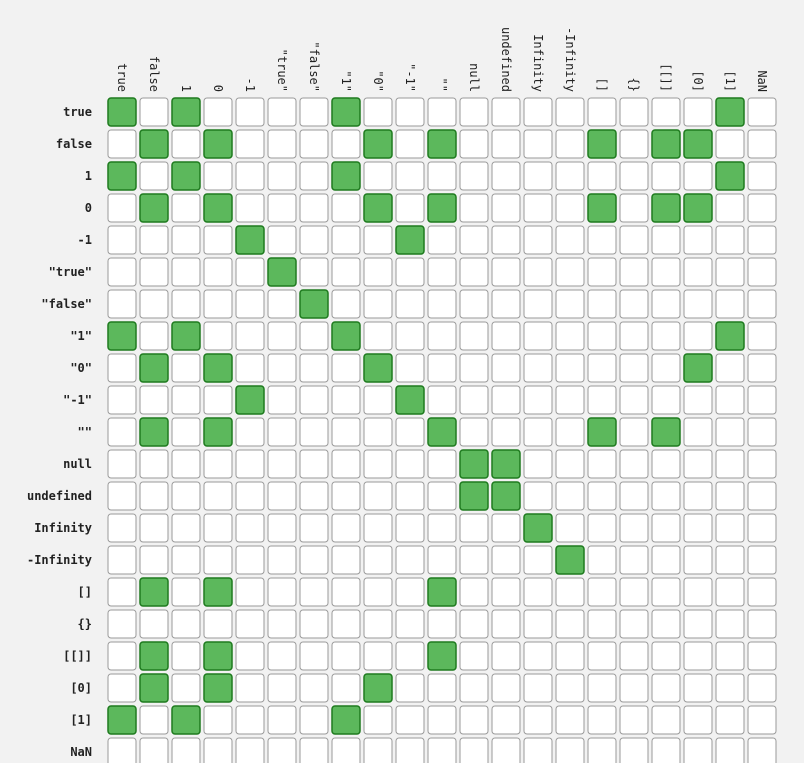  Describe the element at coordinates (698, 112) in the screenshot. I see `matrix-cell-r0-c18` at that location.